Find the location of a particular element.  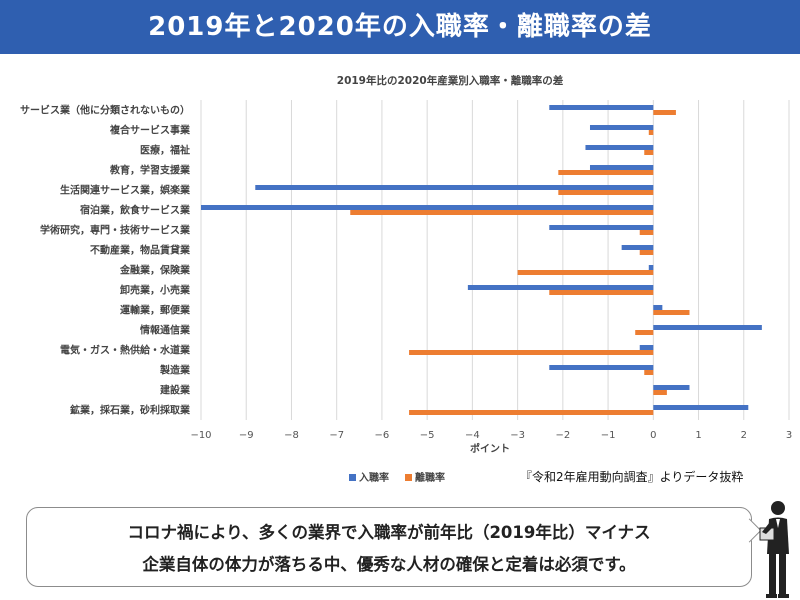

legend-label-leave: 離職率 is located at coordinates (430, 477).